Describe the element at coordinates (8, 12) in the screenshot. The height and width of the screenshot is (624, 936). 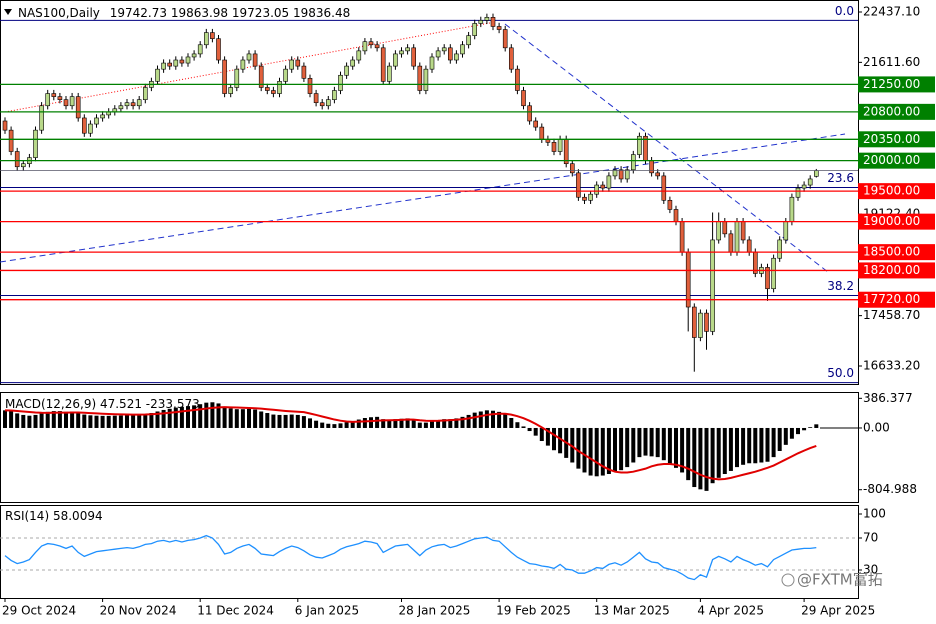
I see `menu-arrow` at that location.